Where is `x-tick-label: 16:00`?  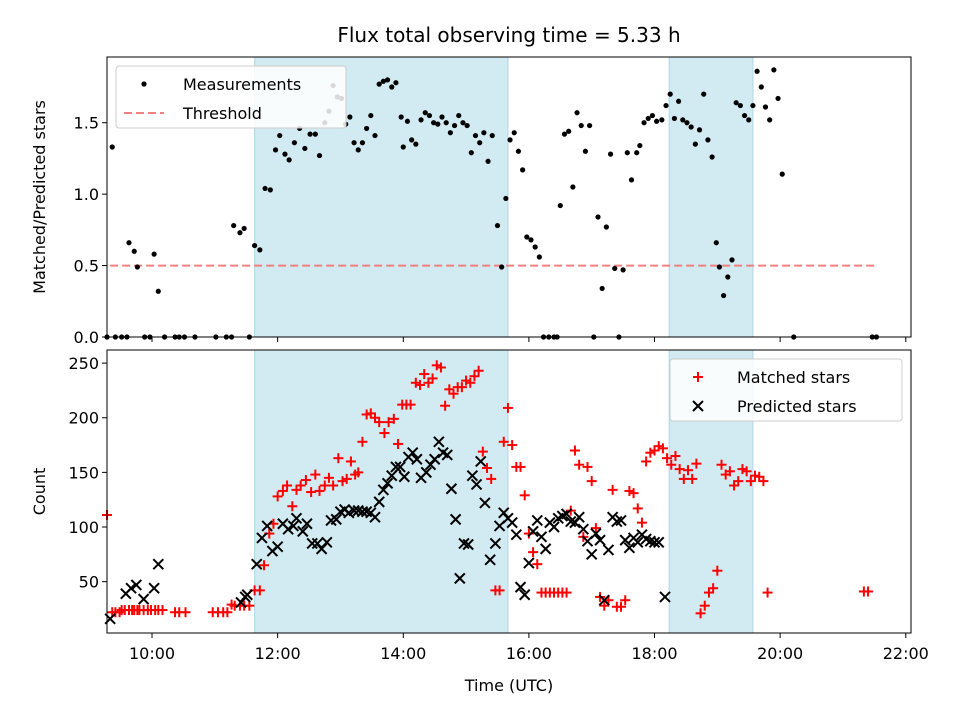
x-tick-label: 16:00 is located at coordinates (529, 653).